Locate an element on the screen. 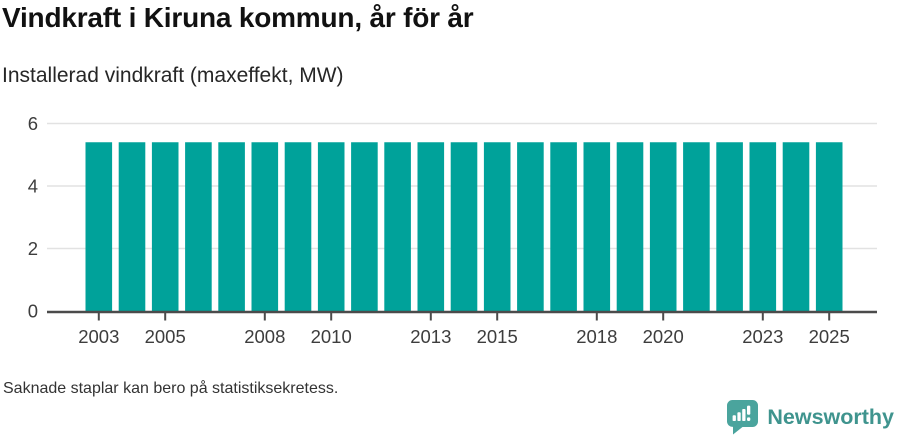 The width and height of the screenshot is (900, 439). x-tick-label: 2010 is located at coordinates (331, 336).